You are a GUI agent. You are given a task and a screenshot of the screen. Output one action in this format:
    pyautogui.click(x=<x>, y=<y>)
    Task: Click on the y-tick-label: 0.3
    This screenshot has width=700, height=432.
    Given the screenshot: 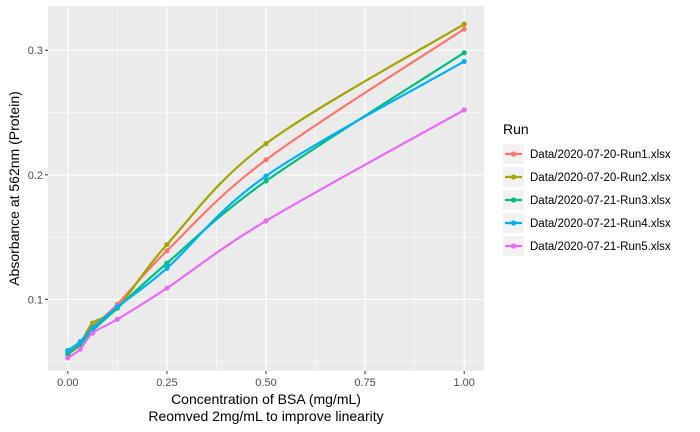 What is the action you would take?
    pyautogui.click(x=35, y=51)
    